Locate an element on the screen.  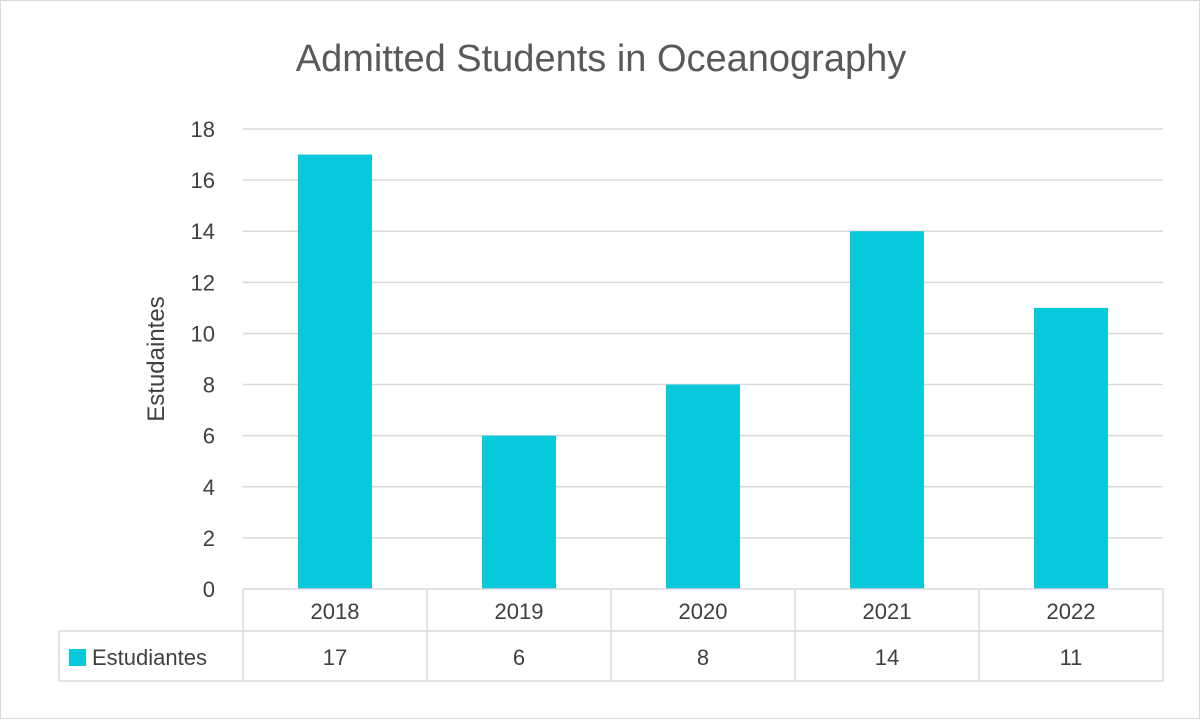
y-tick-label: 4 is located at coordinates (209, 487).